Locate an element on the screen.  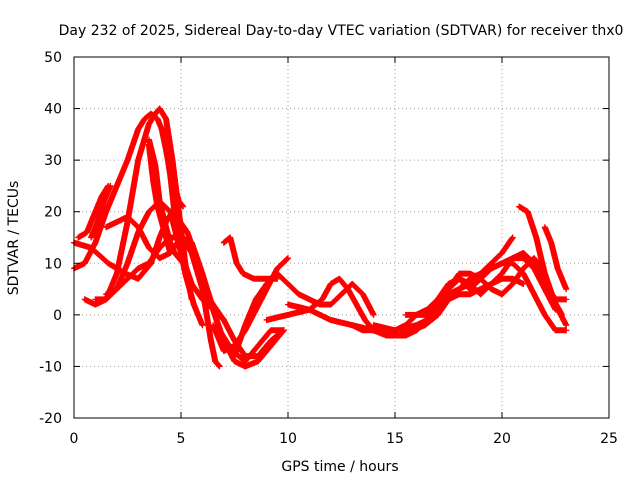
y-tick-label: 10 is located at coordinates (53, 264).